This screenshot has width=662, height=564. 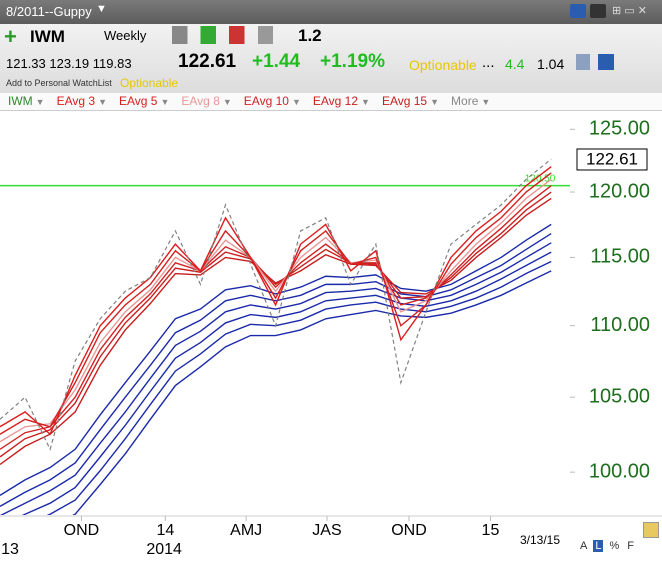 I want to click on save-icon, so click(x=606, y=62).